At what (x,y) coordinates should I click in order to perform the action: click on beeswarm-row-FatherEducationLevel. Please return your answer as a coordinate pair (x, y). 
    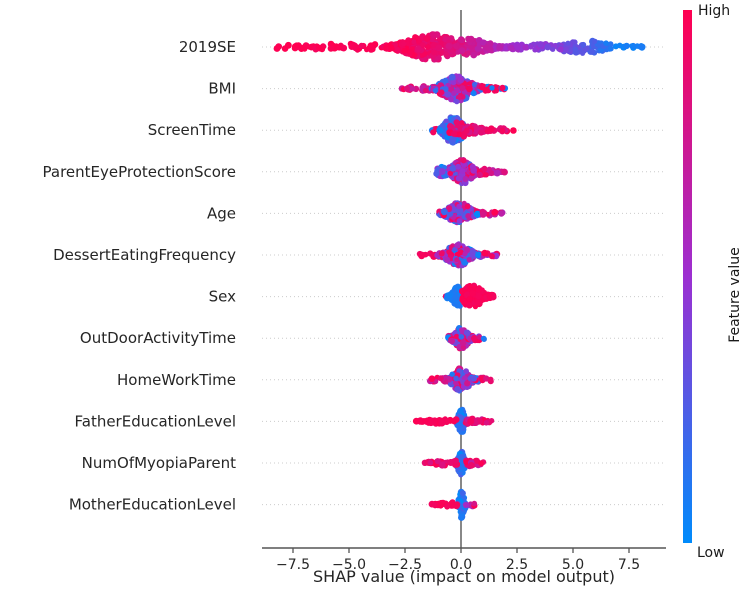
    Looking at the image, I should click on (453, 420).